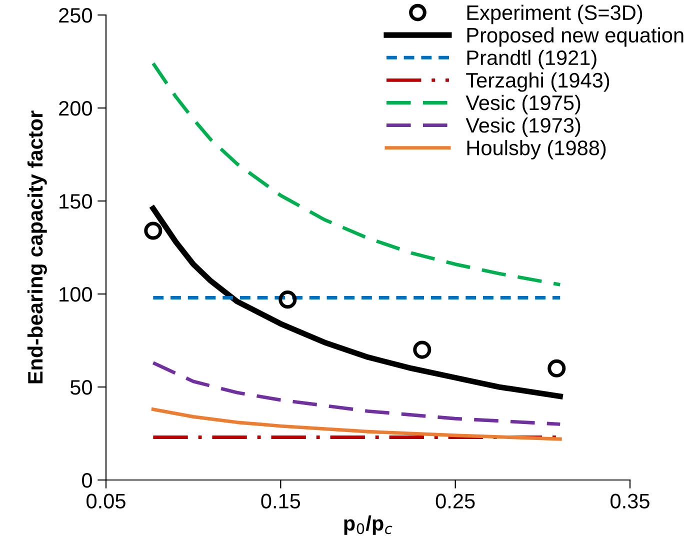 This screenshot has height=551, width=688. What do you see at coordinates (575, 37) in the screenshot?
I see `legend-label: Proposed new equation` at bounding box center [575, 37].